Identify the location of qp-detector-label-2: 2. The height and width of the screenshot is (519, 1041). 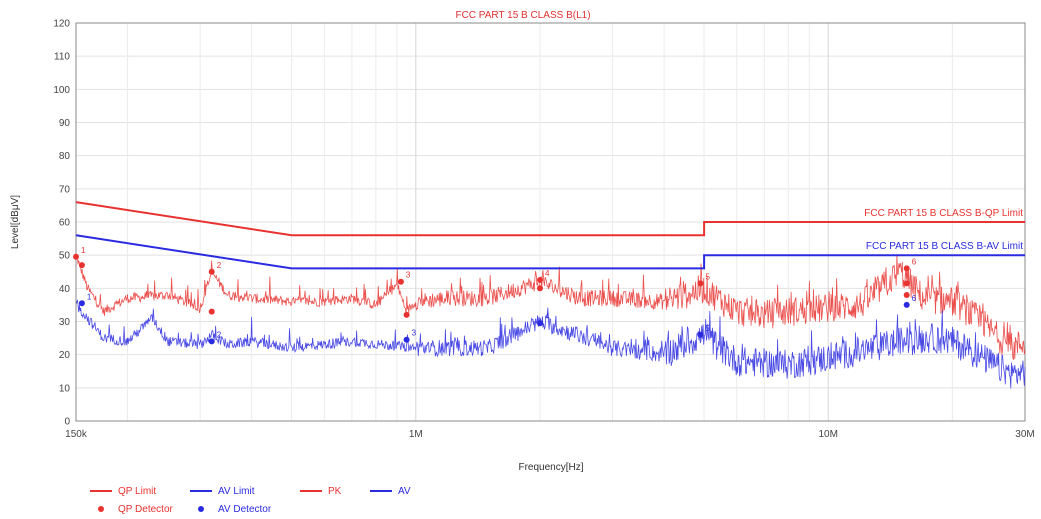
(219, 265).